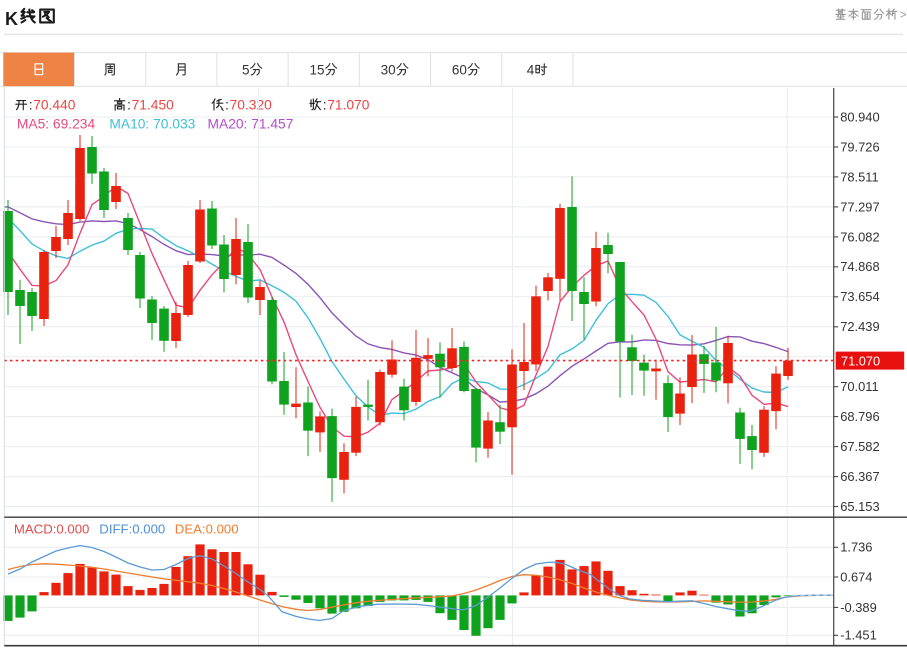 The image size is (907, 648). Describe the element at coordinates (859, 416) in the screenshot. I see `svg-text: 68.796` at that location.